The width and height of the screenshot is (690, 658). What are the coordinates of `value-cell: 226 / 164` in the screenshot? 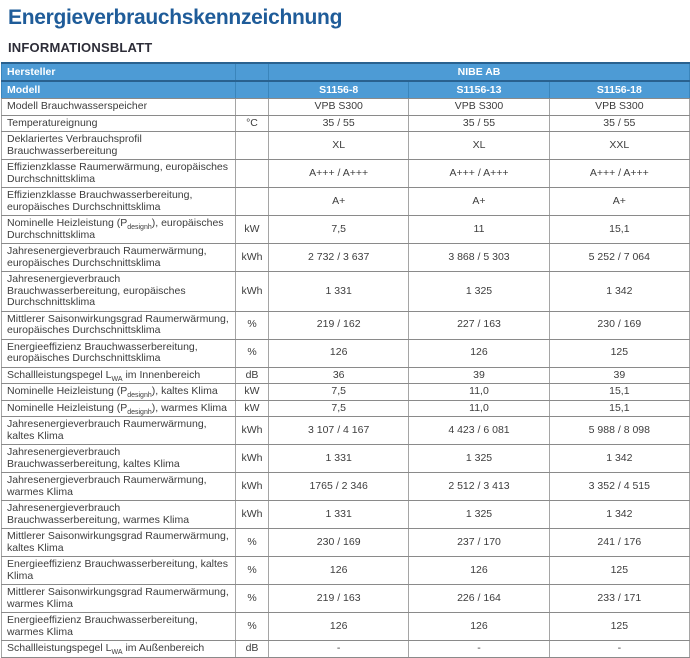 It's located at (479, 598).